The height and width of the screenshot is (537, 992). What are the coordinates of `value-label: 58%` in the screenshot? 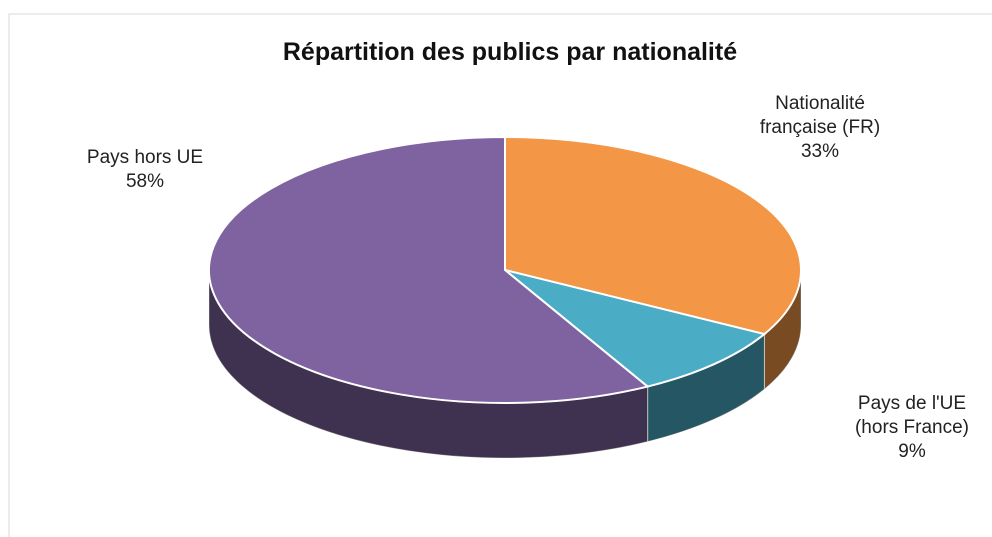 It's located at (145, 181).